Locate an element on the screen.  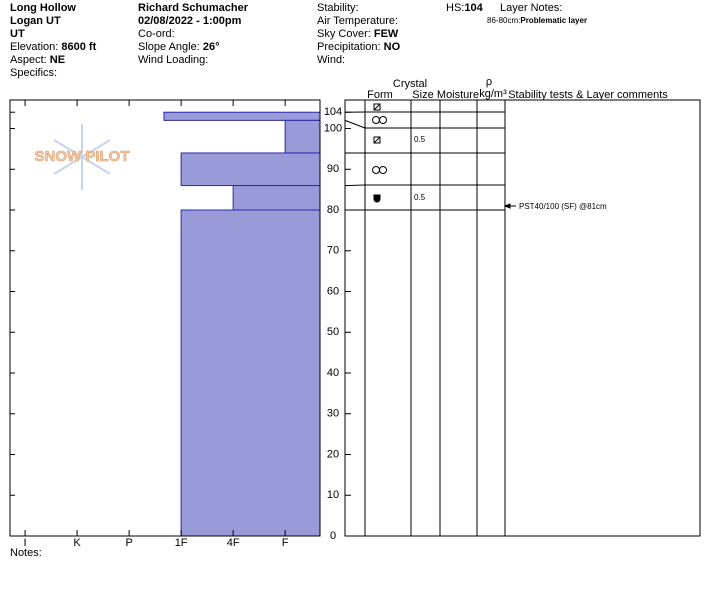
wind-loading: Wind Loading: is located at coordinates (173, 60).